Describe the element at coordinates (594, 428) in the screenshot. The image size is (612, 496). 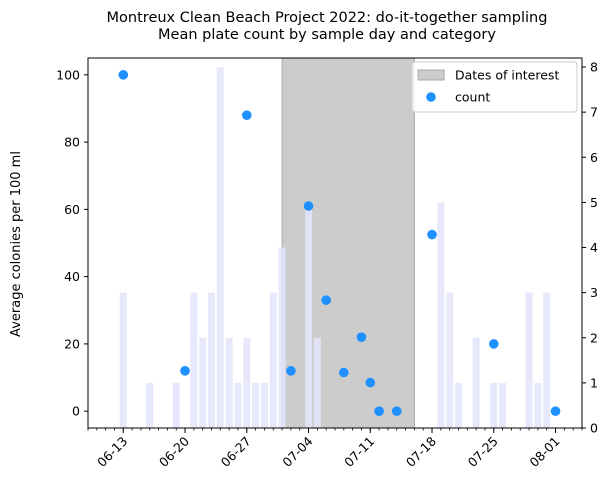
I see `y2-tick-label: 0` at that location.